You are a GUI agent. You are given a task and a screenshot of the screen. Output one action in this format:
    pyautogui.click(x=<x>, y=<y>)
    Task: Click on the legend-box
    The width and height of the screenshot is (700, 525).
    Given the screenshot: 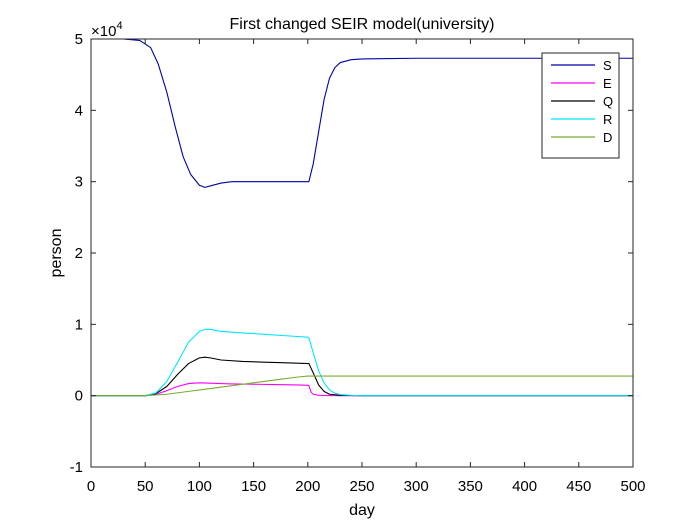 What is the action you would take?
    pyautogui.click(x=580, y=105)
    